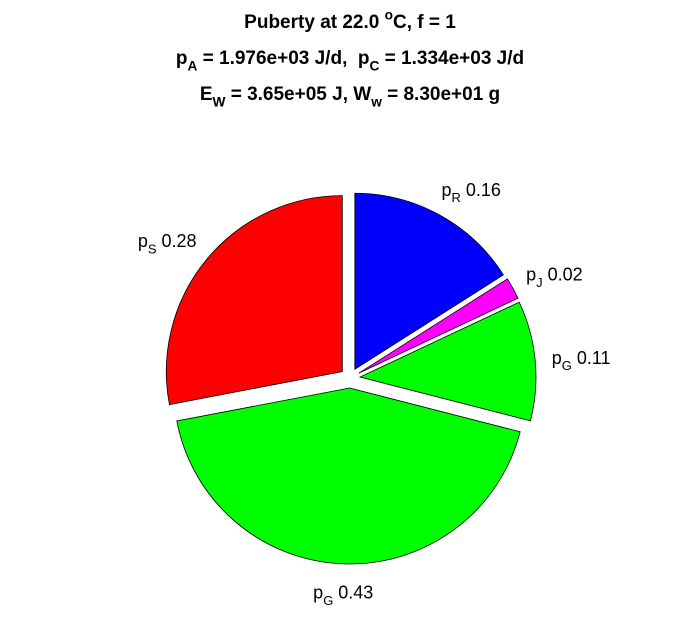  What do you see at coordinates (314, 22) in the screenshot?
I see `text-run: Puberty at 22.0` at bounding box center [314, 22].